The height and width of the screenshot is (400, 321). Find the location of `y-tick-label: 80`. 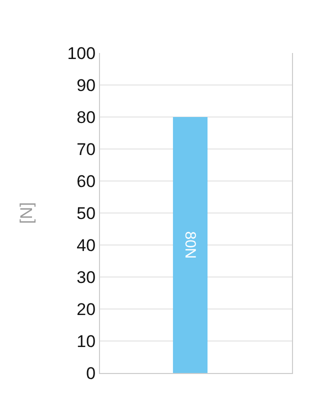

y-tick-label: 80 is located at coordinates (86, 117).